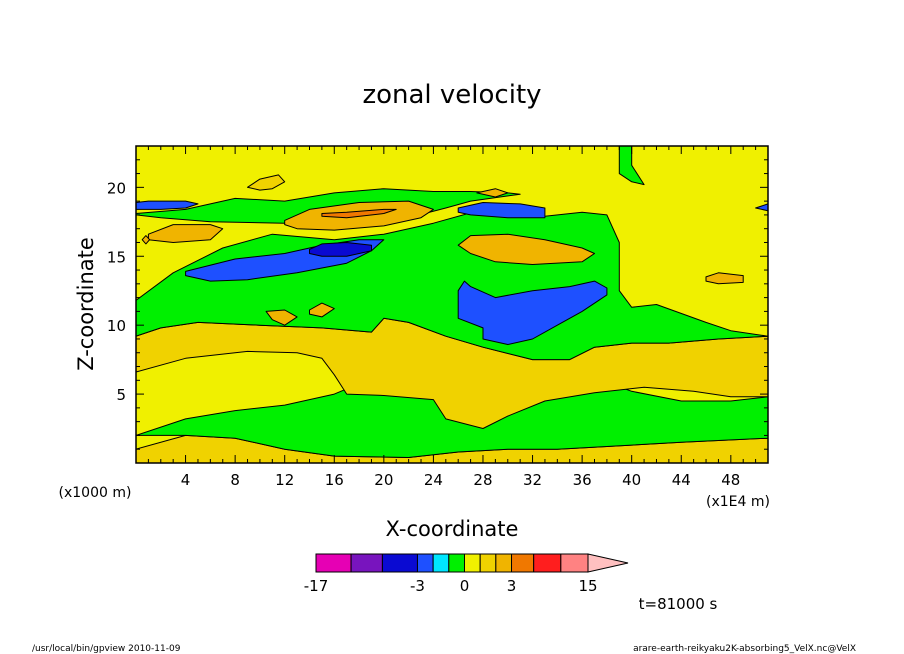  What do you see at coordinates (106, 649) in the screenshot?
I see `footer-left: /usr/local/bin/gpview 2010-11-09` at bounding box center [106, 649].